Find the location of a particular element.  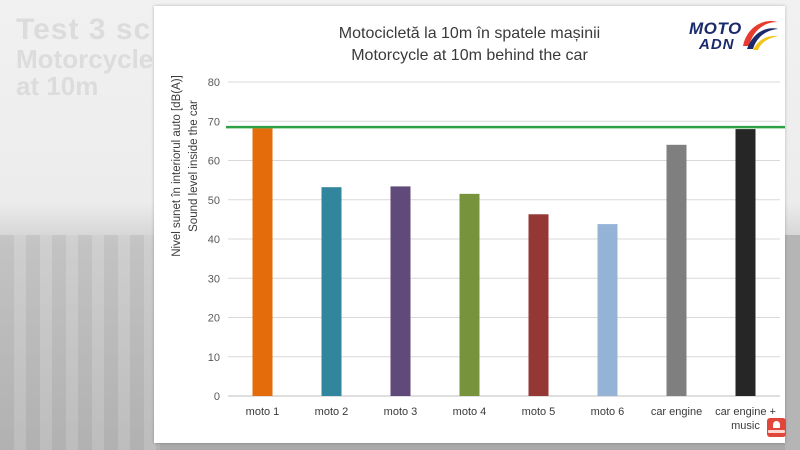

subscribe-button is located at coordinates (776, 427).